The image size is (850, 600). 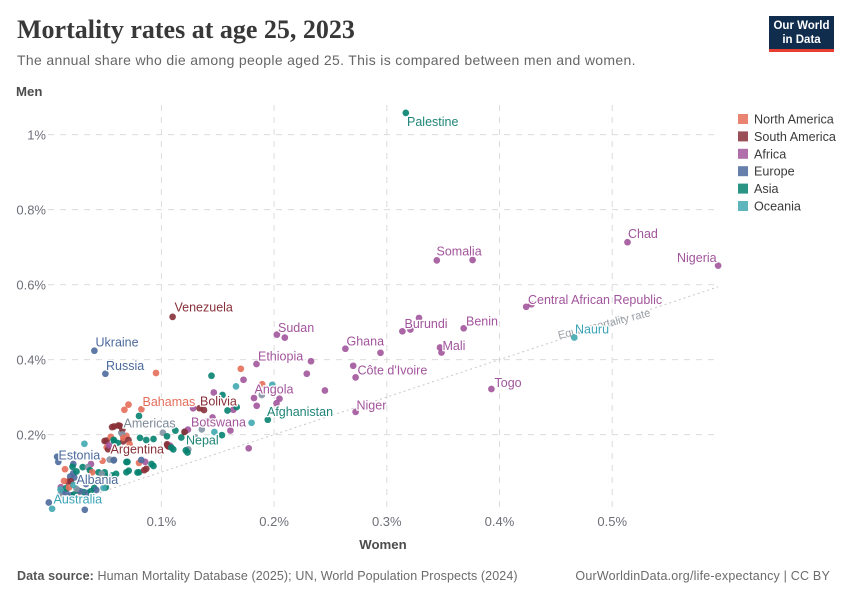 I want to click on svg-text: Argentina, so click(x=138, y=450).